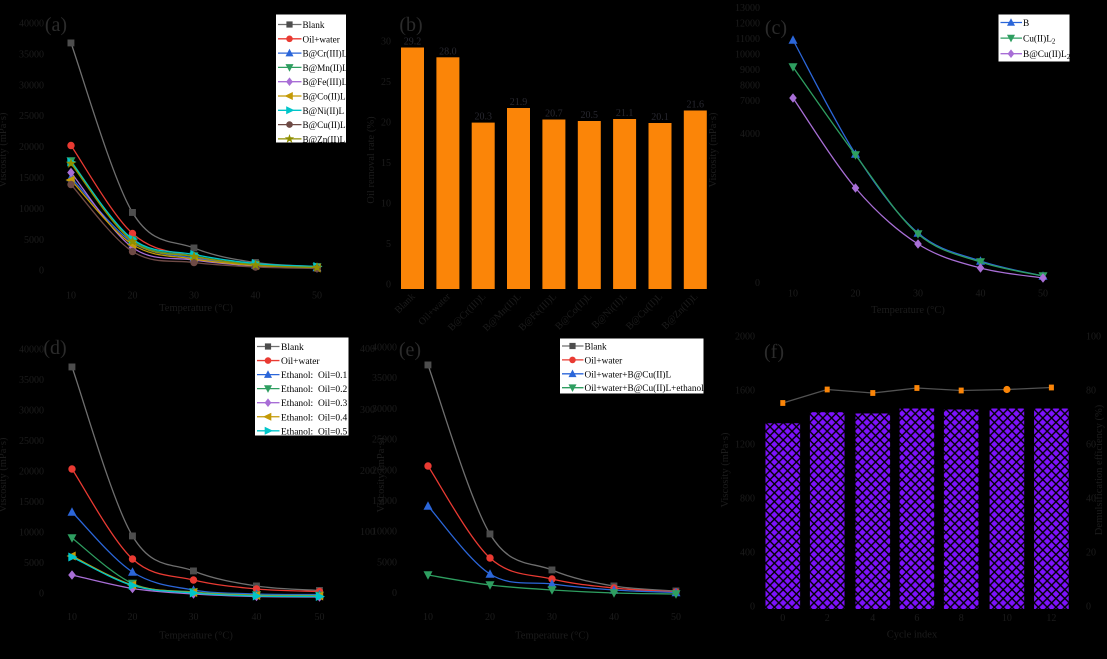  I want to click on svg-text: 15000, so click(31, 178).